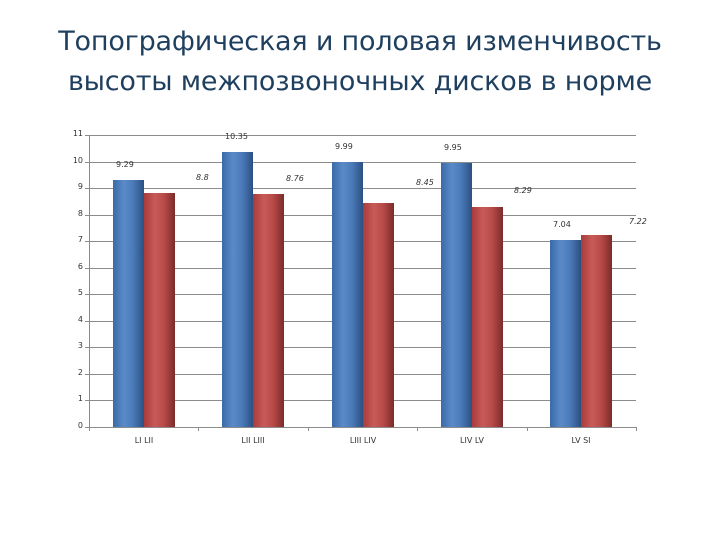 The width and height of the screenshot is (720, 540). What do you see at coordinates (363, 440) in the screenshot?
I see `category-label: LIII LIV` at bounding box center [363, 440].